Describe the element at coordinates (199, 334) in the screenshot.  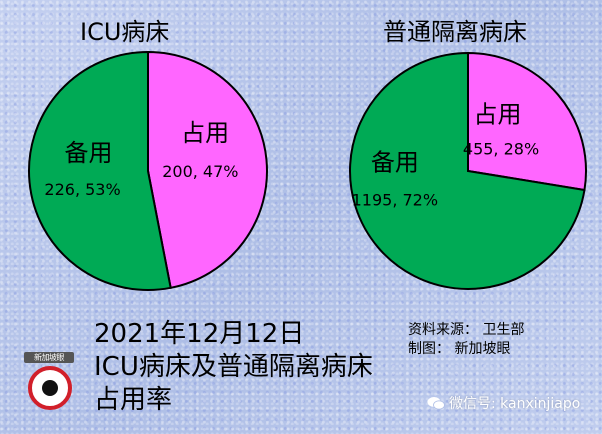
I see `caption-date: 2021年12月12日` at that location.